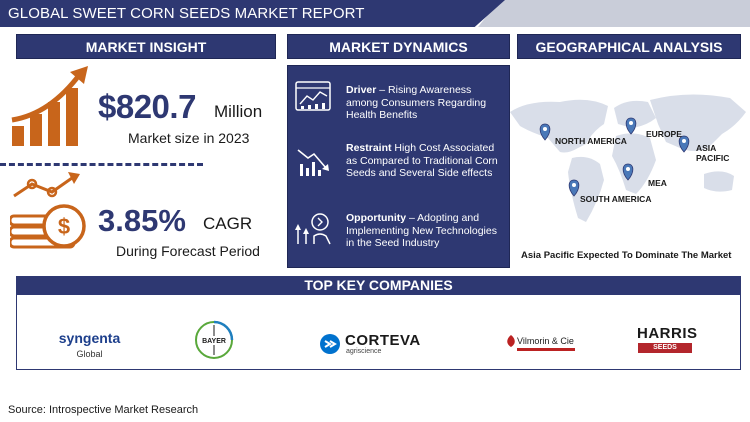  What do you see at coordinates (330, 344) in the screenshot?
I see `corteva-mark-icon` at bounding box center [330, 344].